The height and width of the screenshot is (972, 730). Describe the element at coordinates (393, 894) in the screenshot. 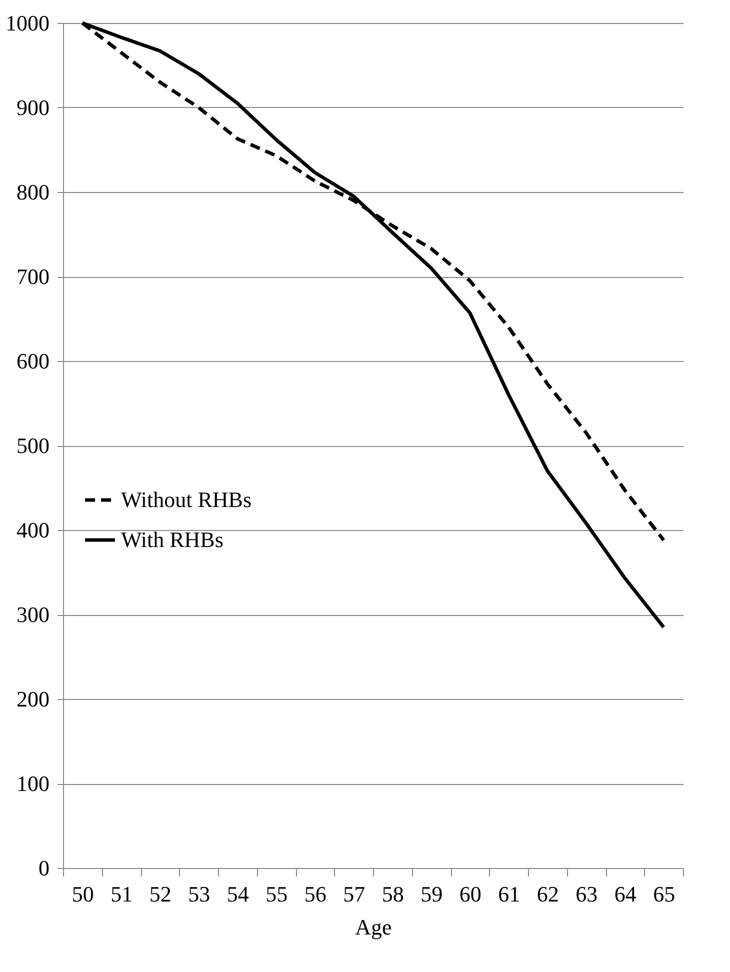

I see `x-tick-label: 58` at that location.